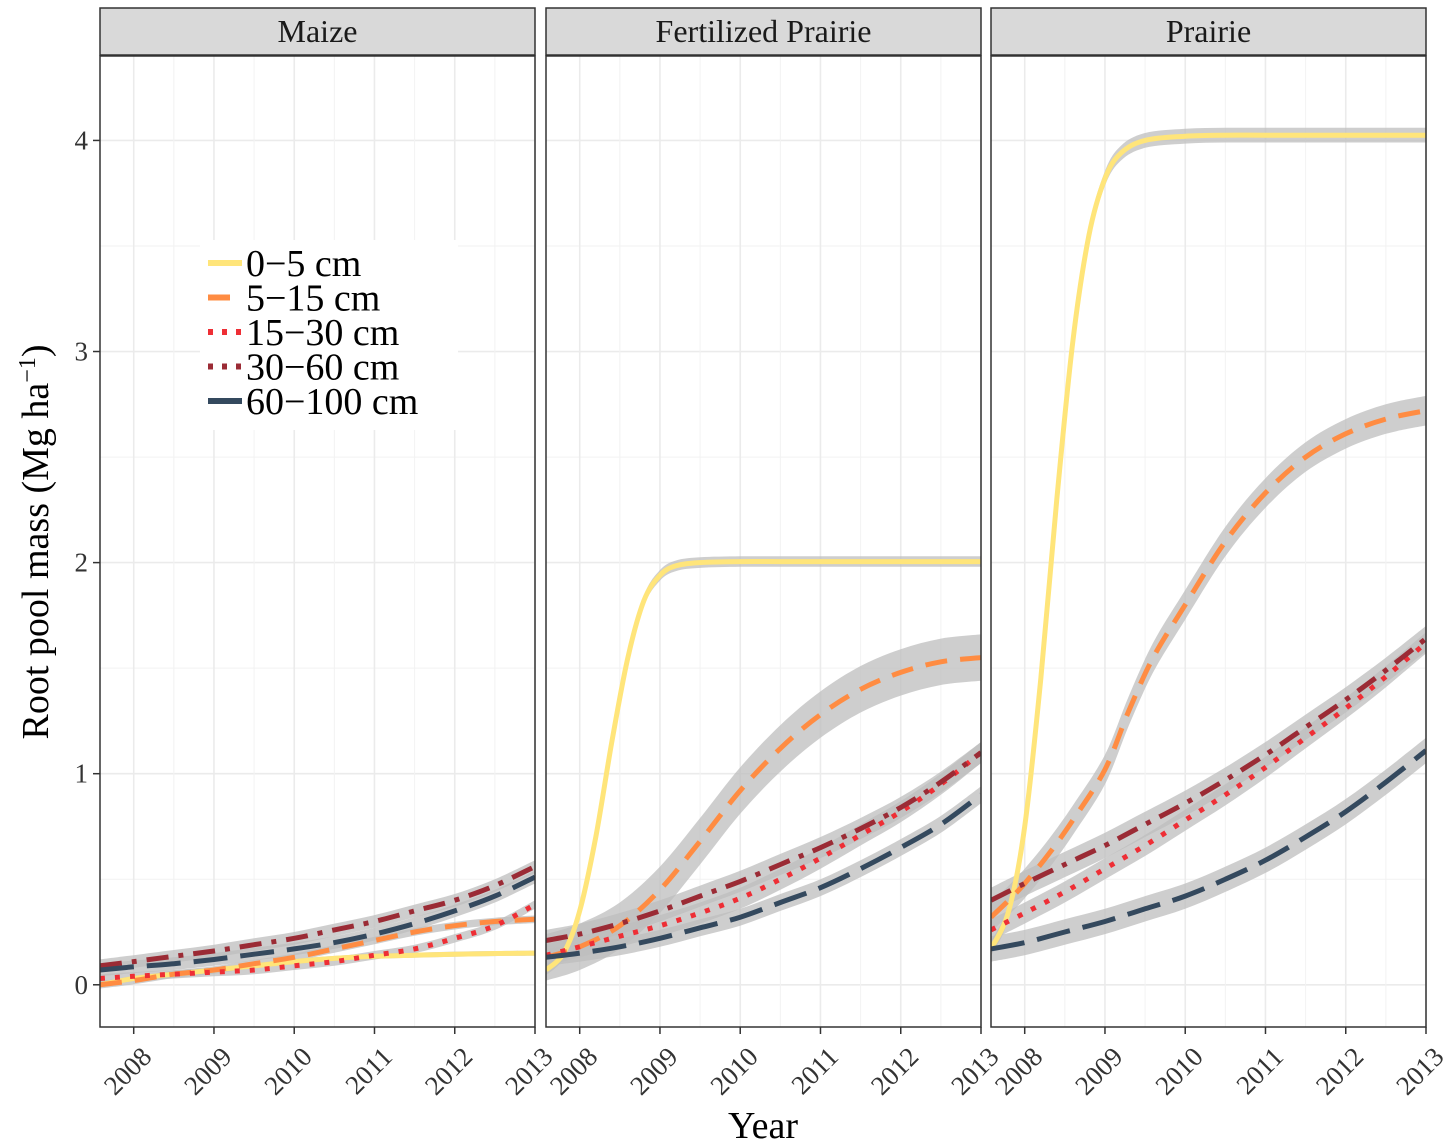 The image size is (1455, 1145). Describe the element at coordinates (322, 368) in the screenshot. I see `legend-label: 30−60 cm` at that location.